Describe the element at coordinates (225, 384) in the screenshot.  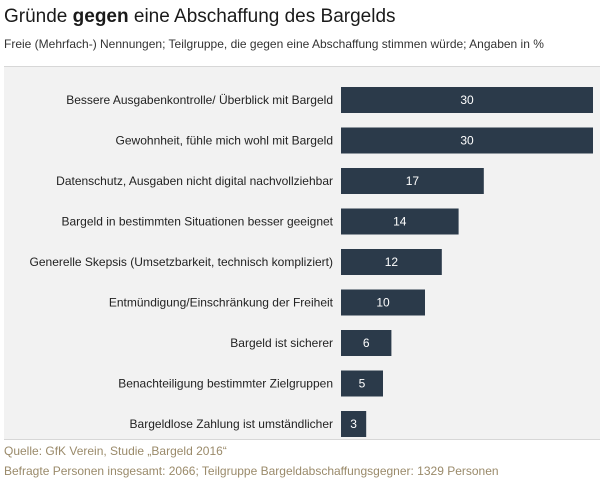
I see `category-label: Benachteiligung bestimmter Zielgruppen` at that location.